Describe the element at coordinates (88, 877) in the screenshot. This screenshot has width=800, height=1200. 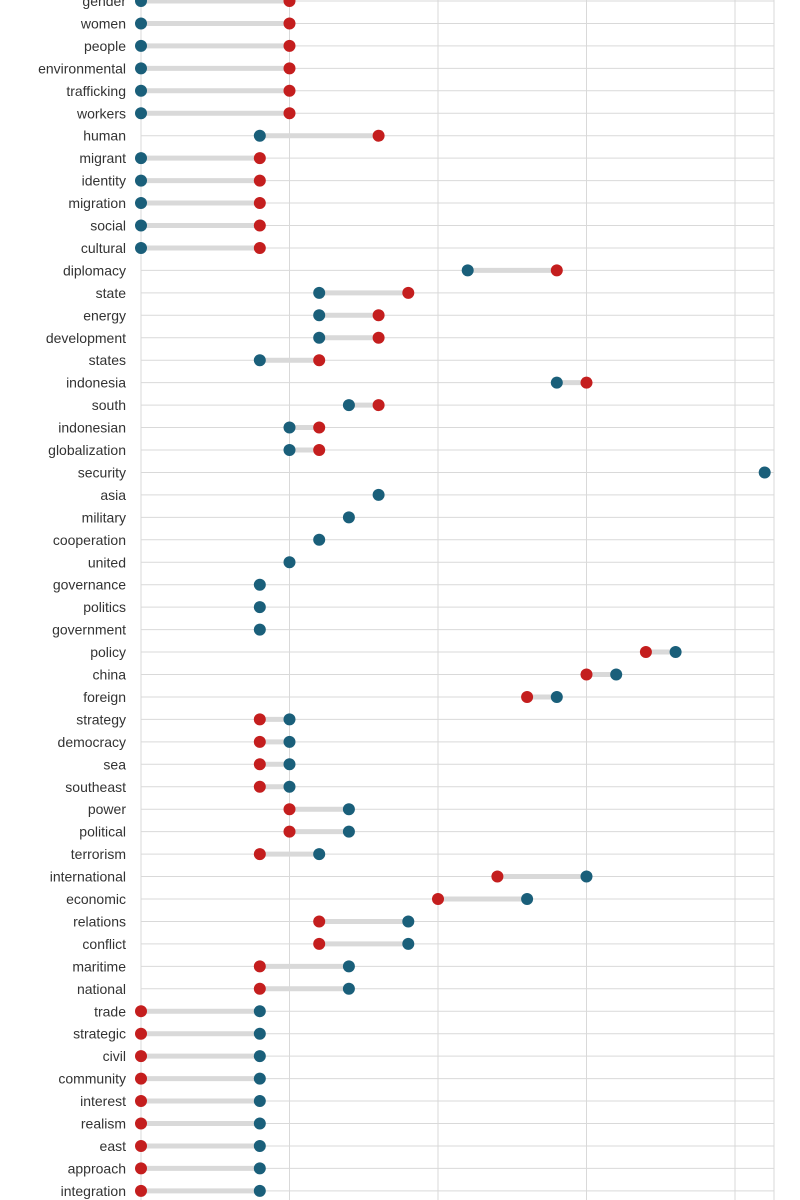
I see `category-label: international` at that location.